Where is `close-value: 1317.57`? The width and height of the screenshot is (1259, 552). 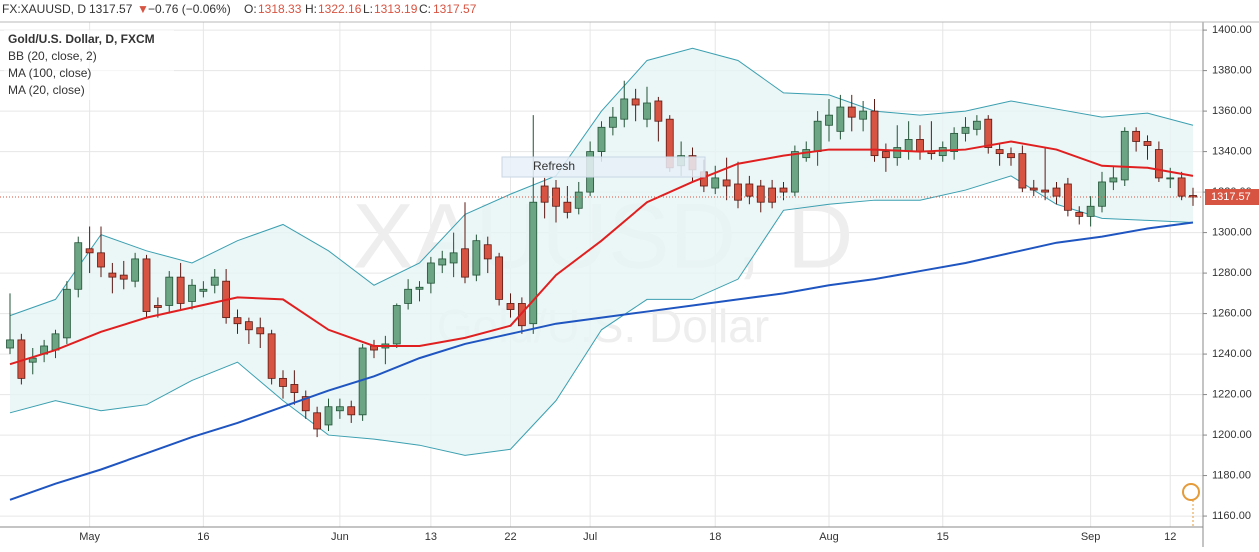 close-value: 1317.57 is located at coordinates (455, 9).